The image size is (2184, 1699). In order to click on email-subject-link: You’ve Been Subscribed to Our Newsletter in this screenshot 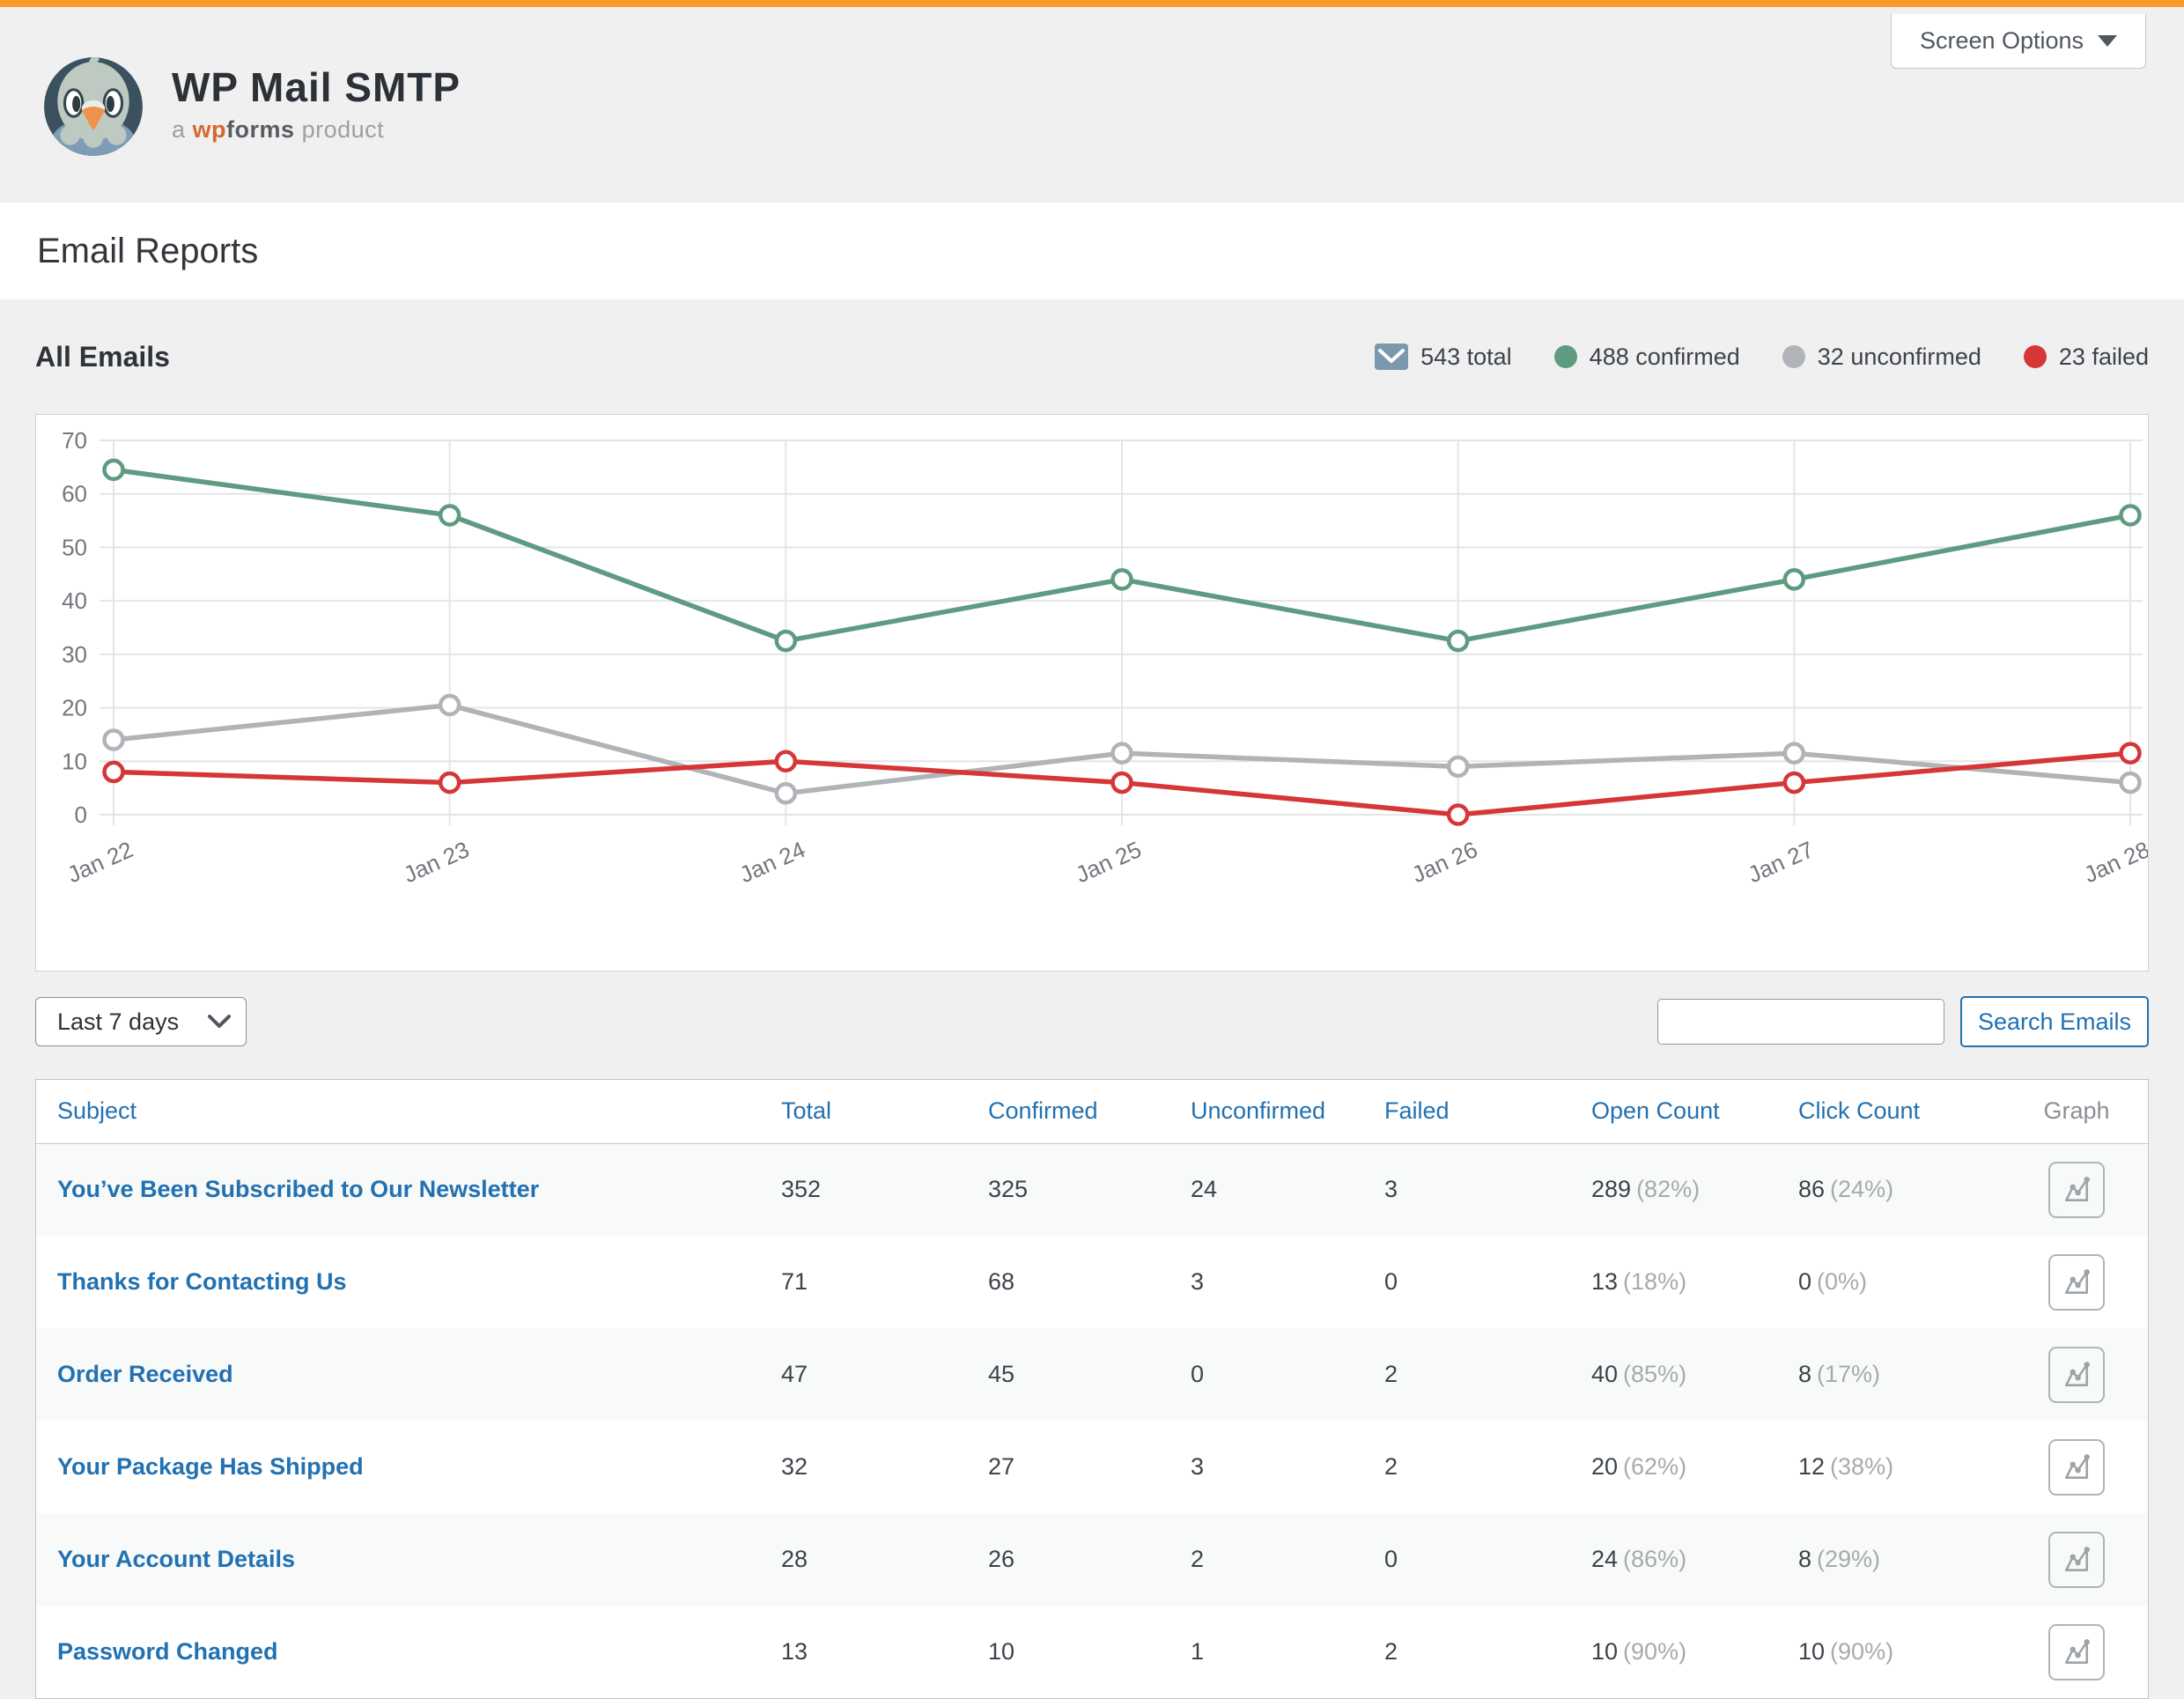, I will do `click(298, 1189)`.